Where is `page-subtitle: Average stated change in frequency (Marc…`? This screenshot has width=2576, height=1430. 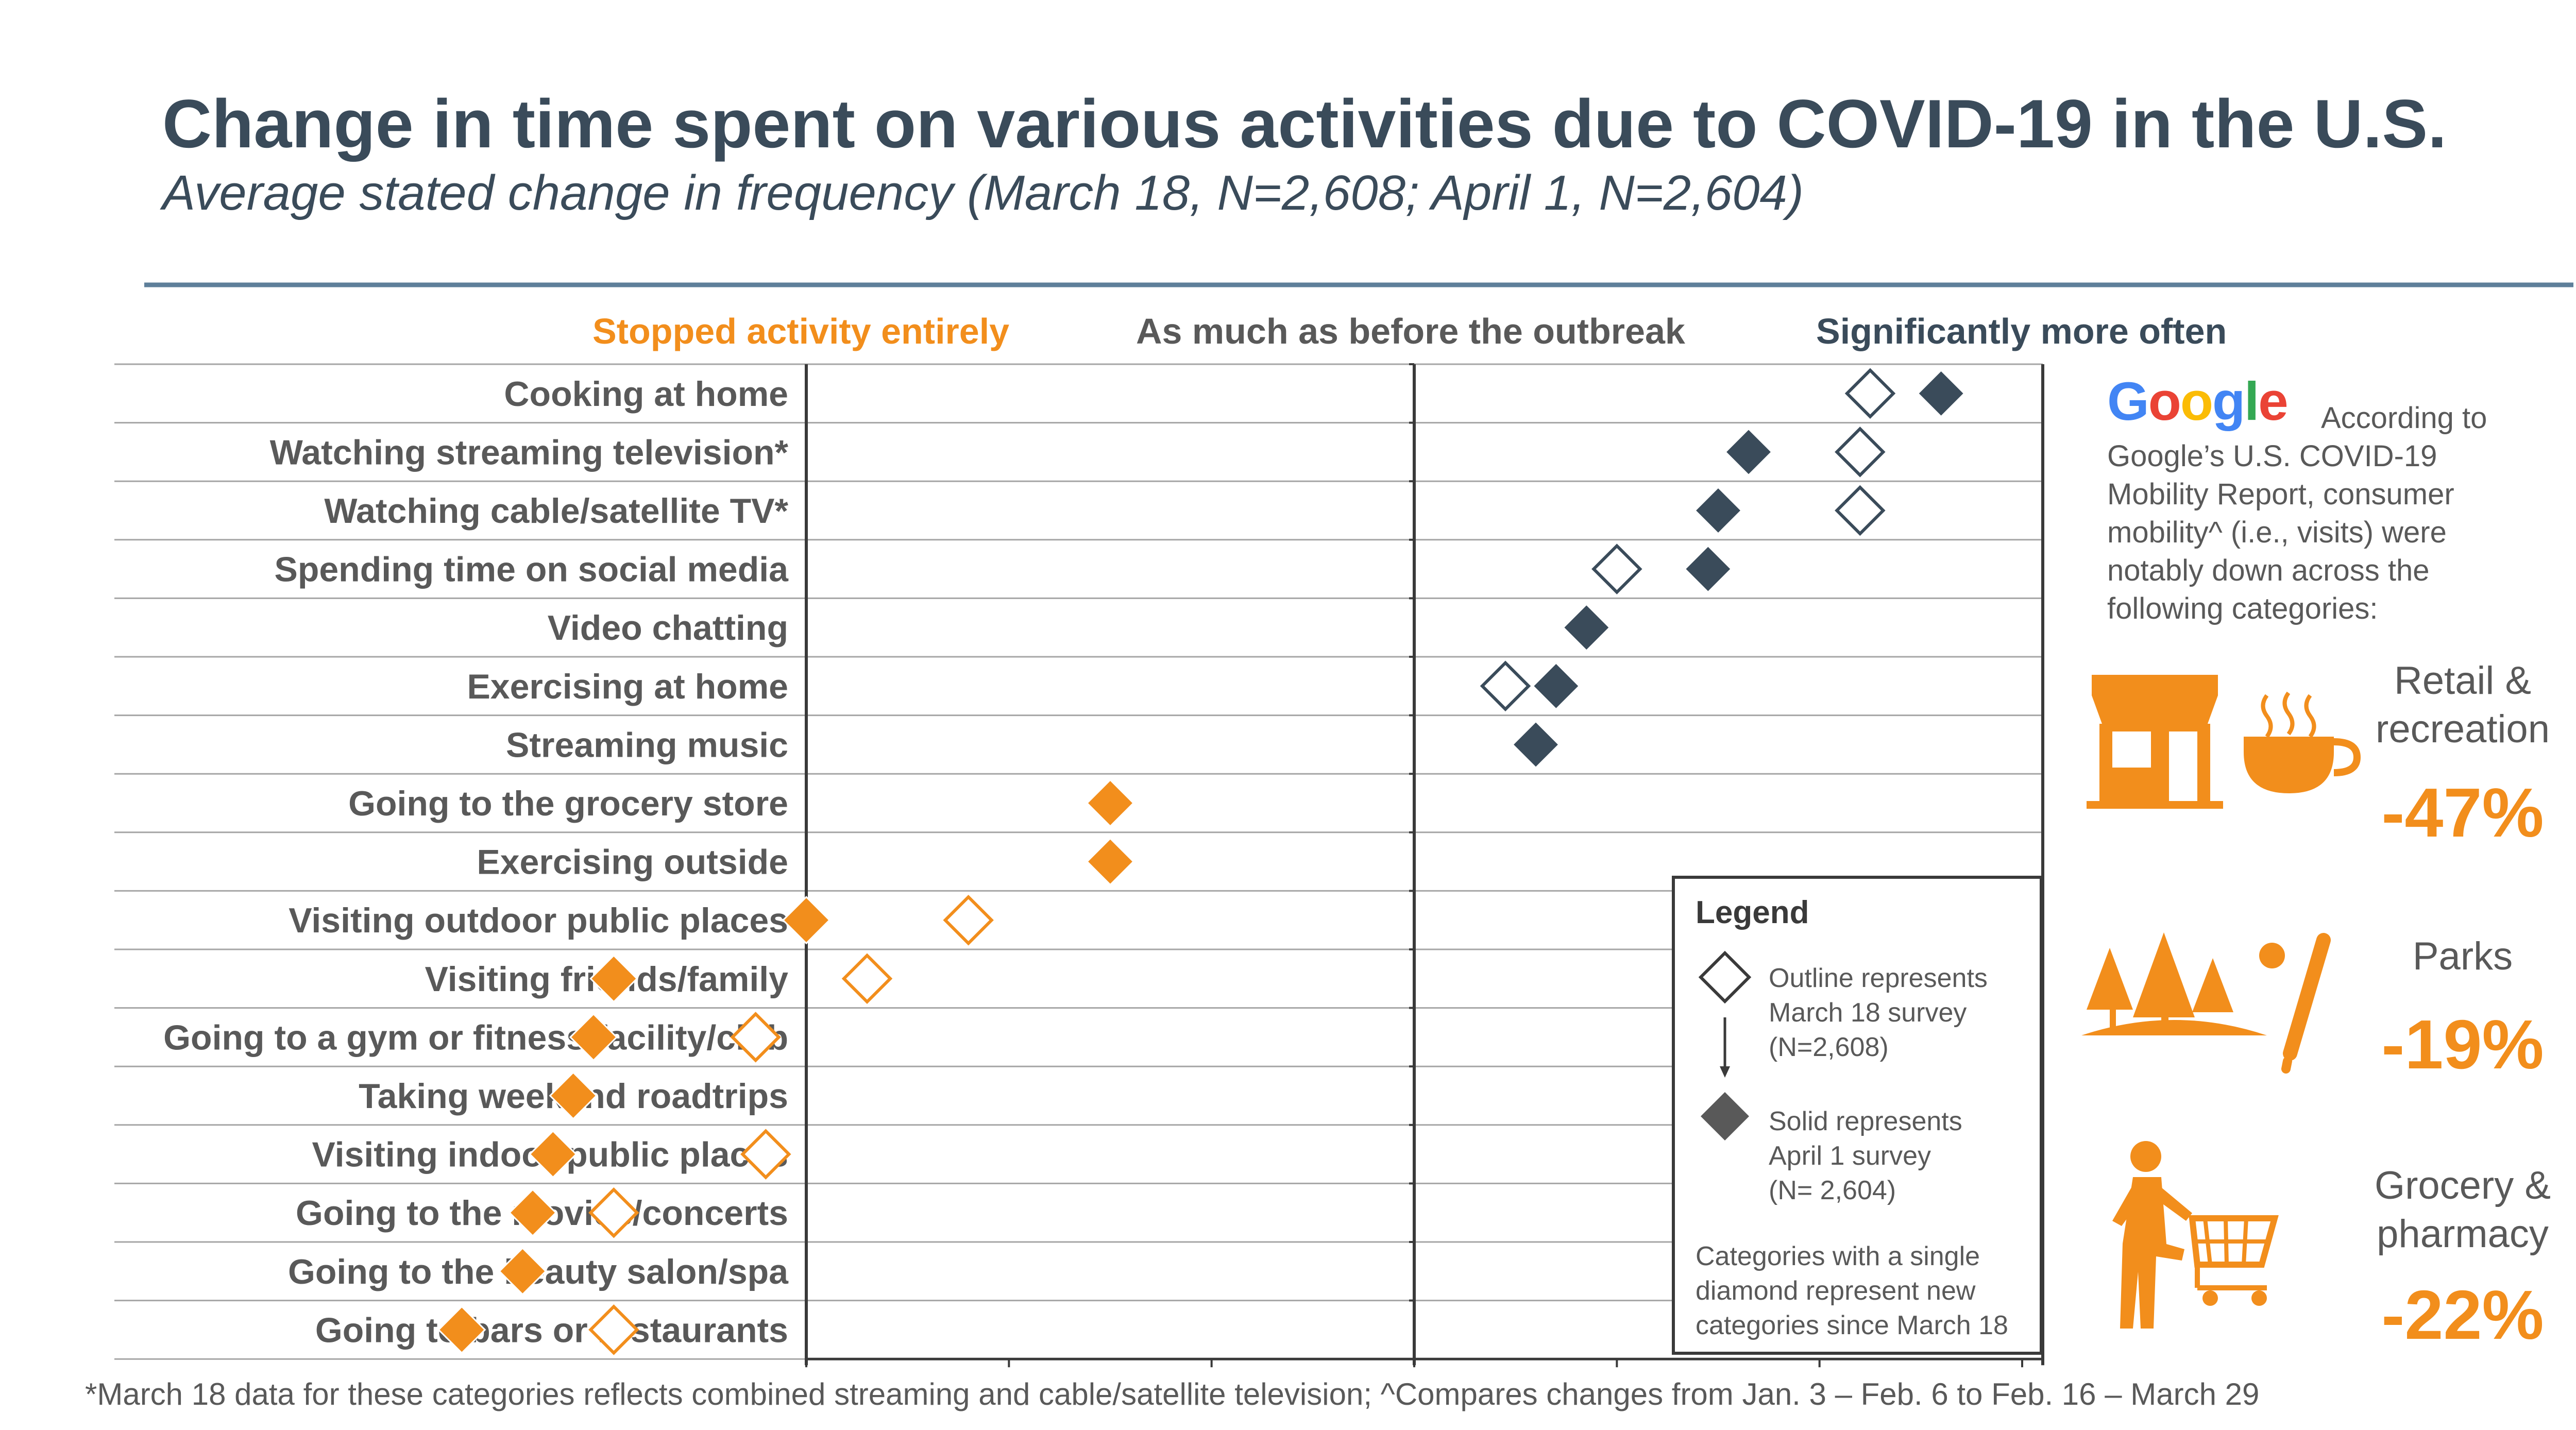 page-subtitle: Average stated change in frequency (Marc… is located at coordinates (983, 192).